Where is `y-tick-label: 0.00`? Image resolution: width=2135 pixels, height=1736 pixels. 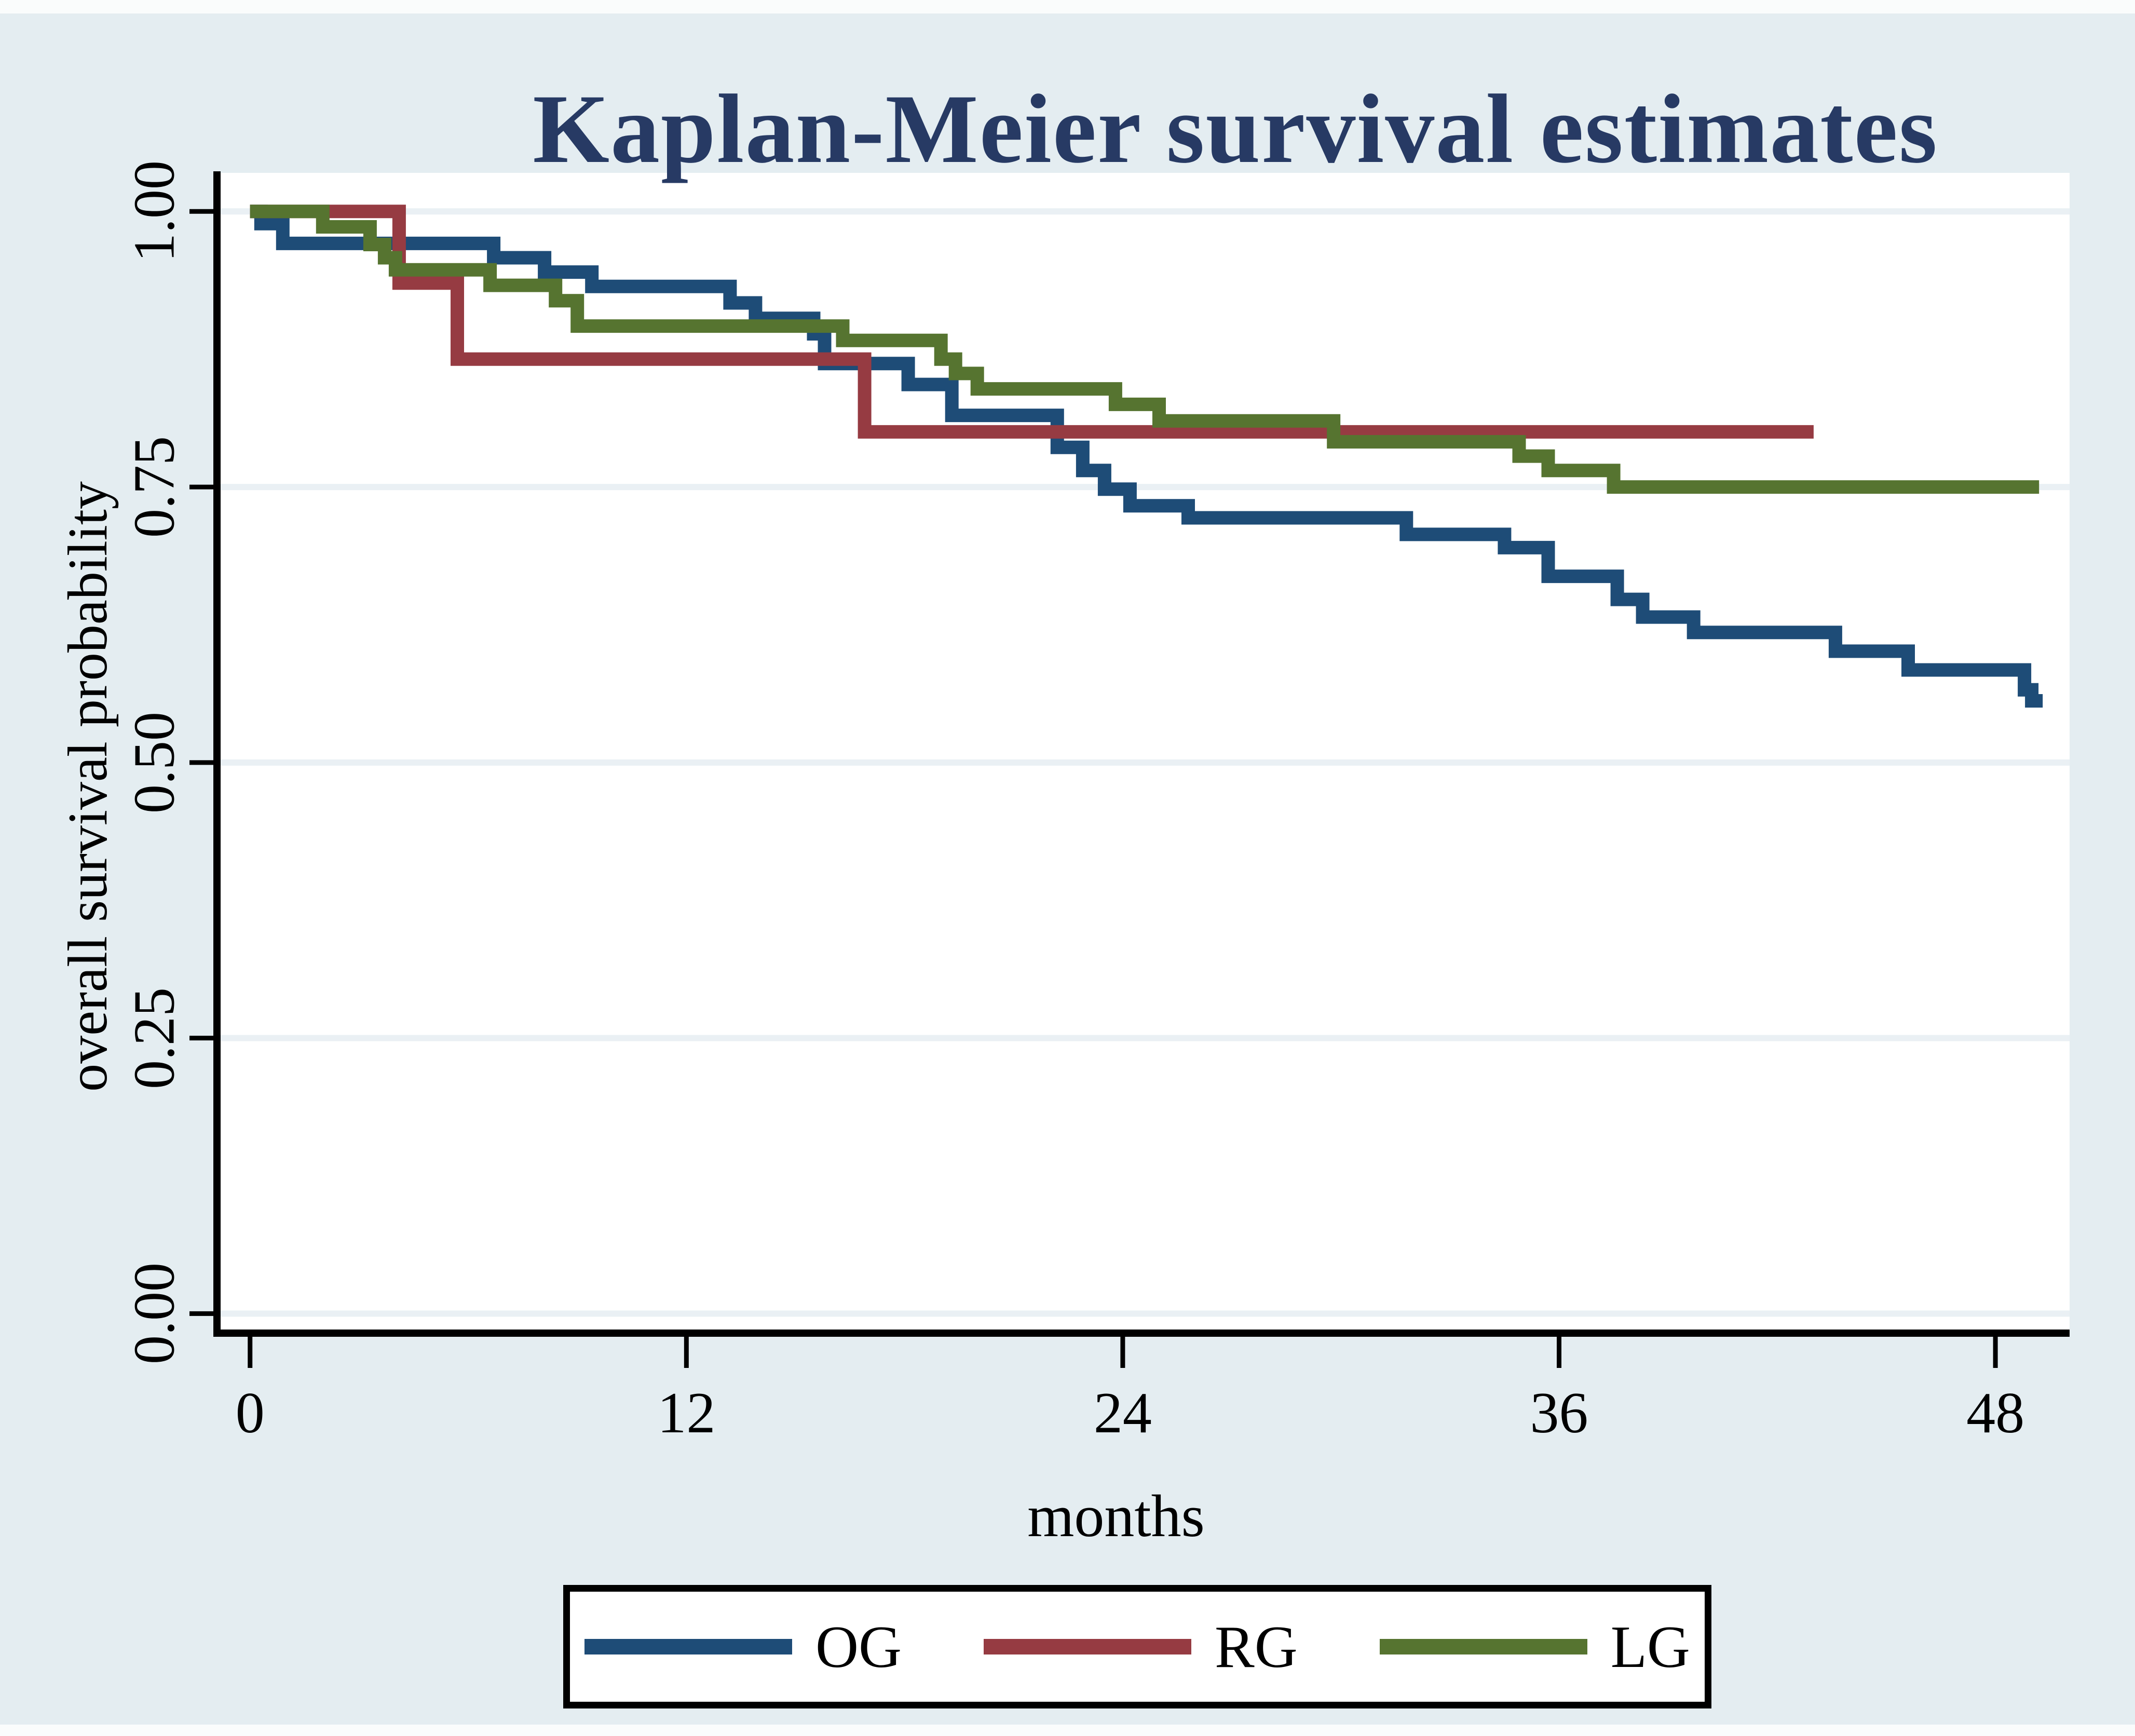
y-tick-label: 0.00 is located at coordinates (154, 1314).